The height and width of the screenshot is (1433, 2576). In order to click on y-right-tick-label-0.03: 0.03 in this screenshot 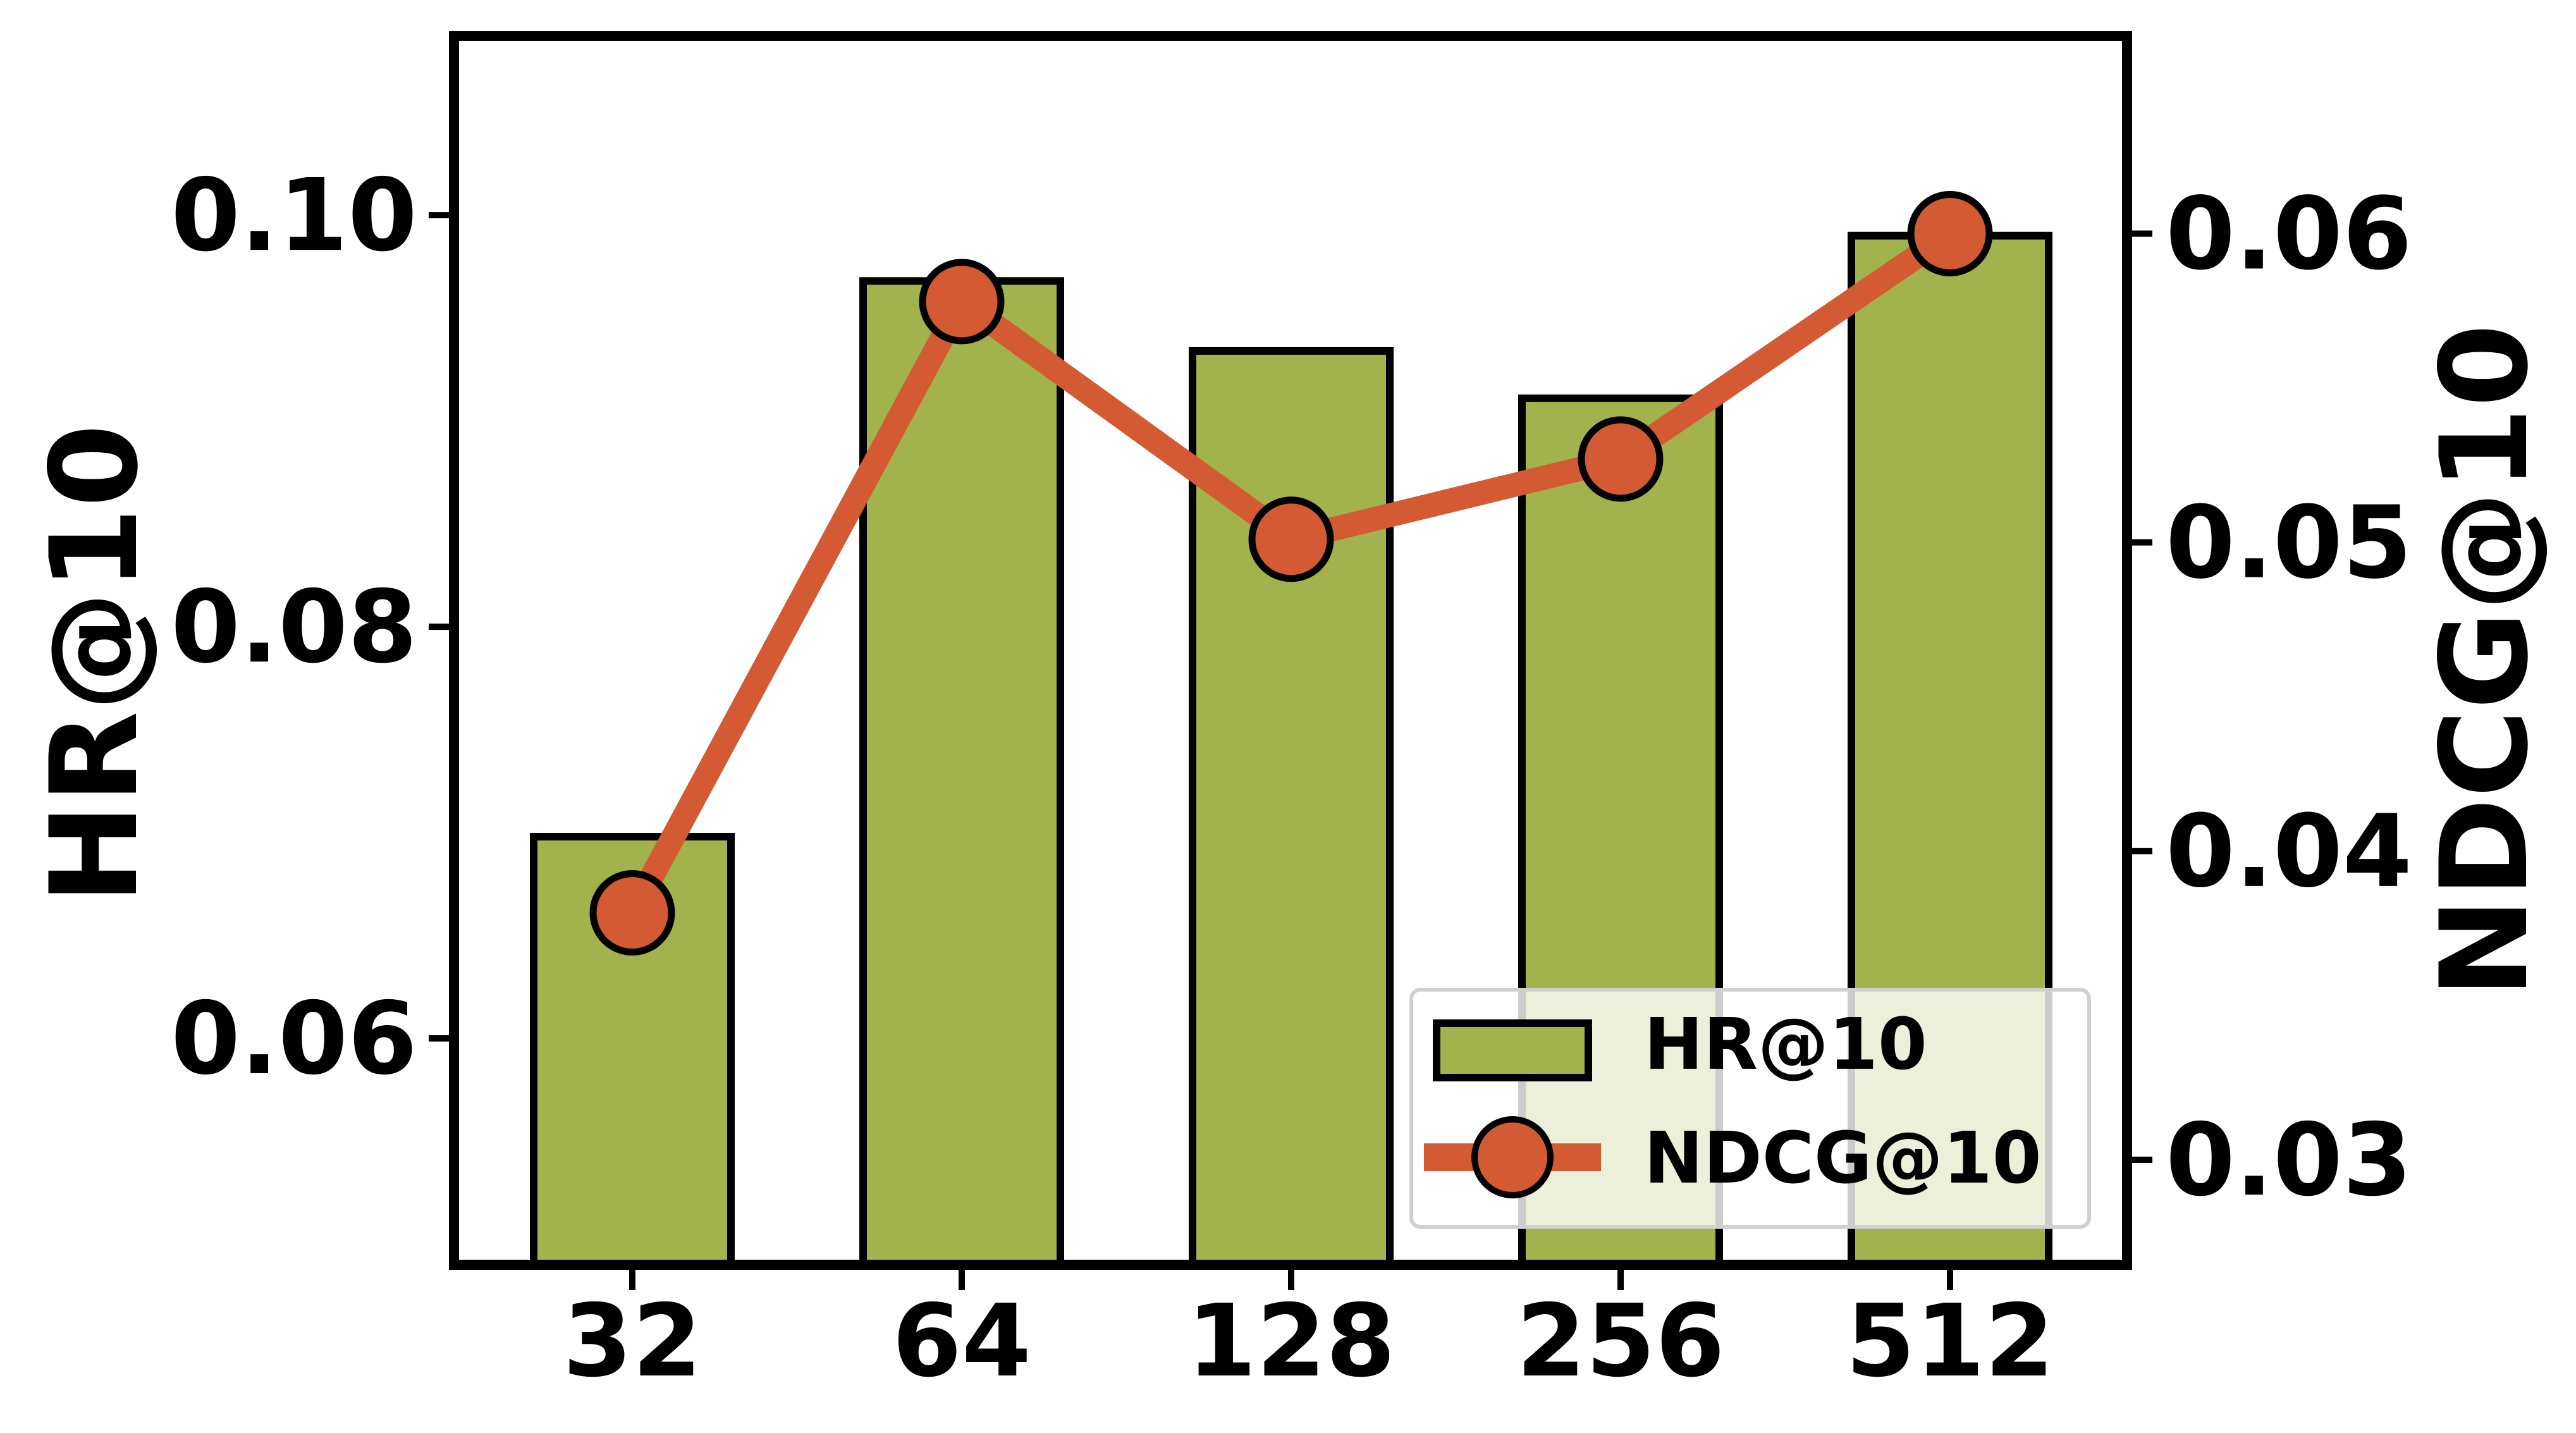, I will do `click(2289, 1160)`.